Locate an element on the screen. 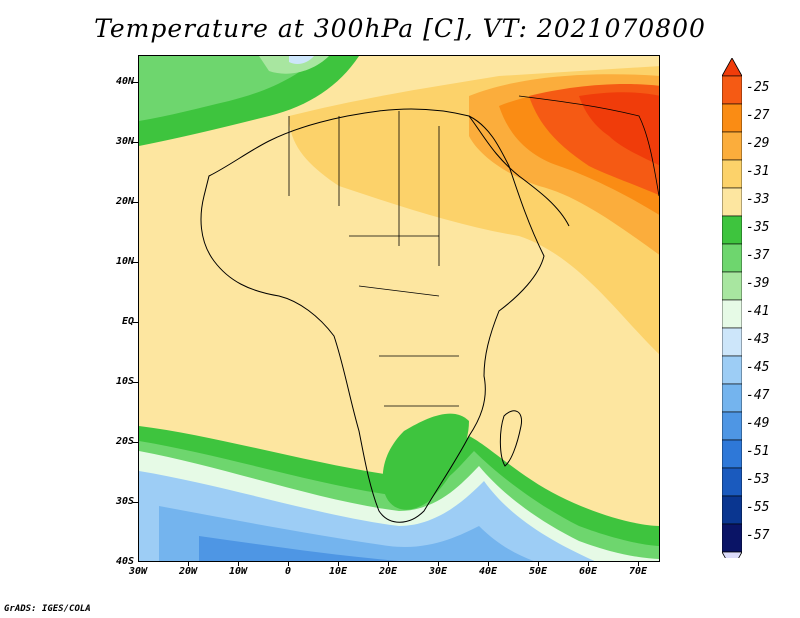 This screenshot has height=618, width=800. legend-label: -47 is located at coordinates (758, 395).